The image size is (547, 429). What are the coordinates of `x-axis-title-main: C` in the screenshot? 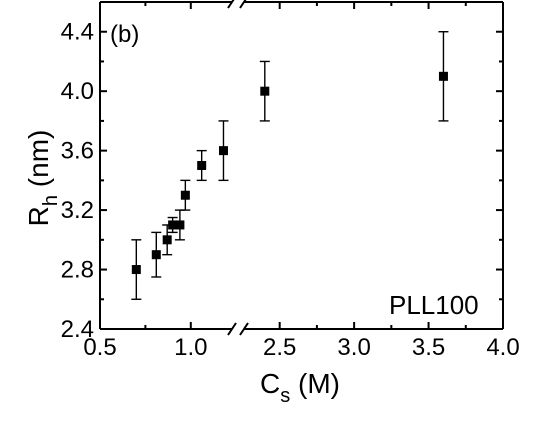 It's located at (270, 383).